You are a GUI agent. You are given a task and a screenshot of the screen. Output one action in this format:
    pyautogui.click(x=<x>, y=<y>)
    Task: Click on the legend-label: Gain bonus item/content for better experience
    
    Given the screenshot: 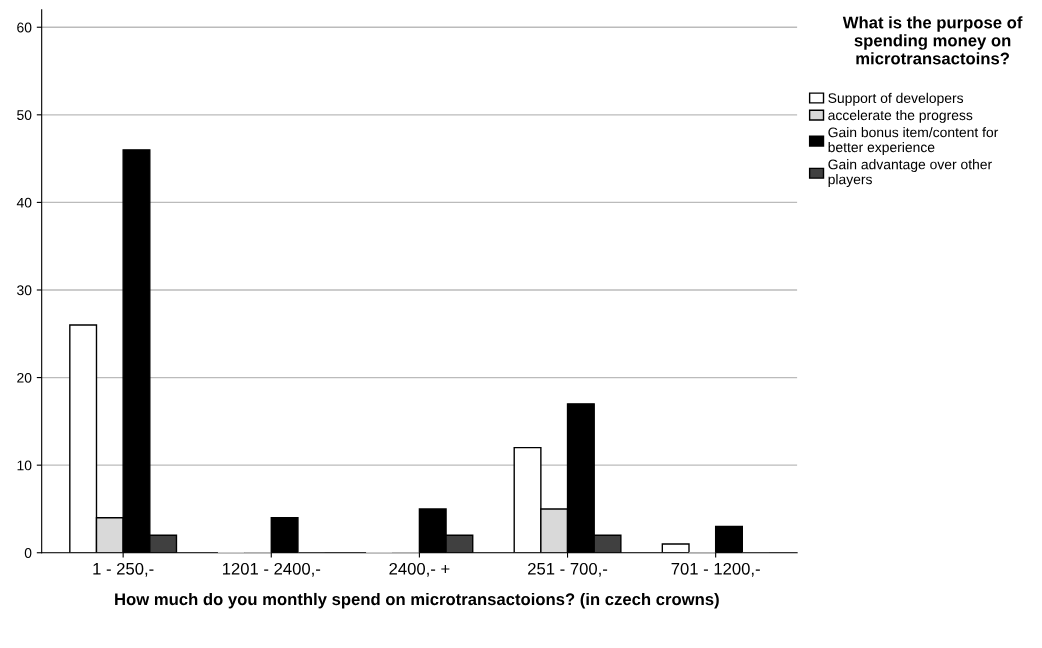 What is the action you would take?
    pyautogui.click(x=913, y=141)
    